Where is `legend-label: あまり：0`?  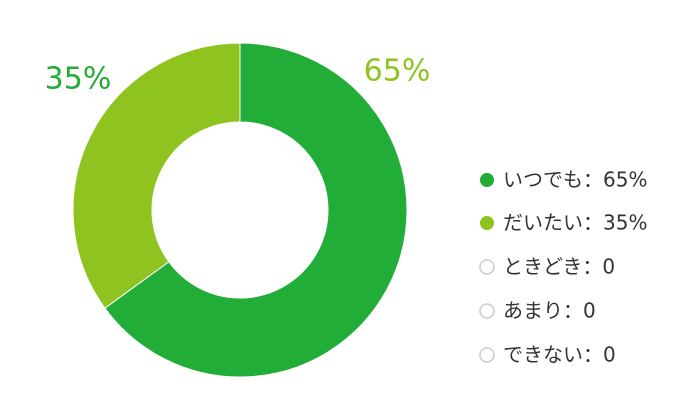
legend-label: あまり：0 is located at coordinates (549, 311).